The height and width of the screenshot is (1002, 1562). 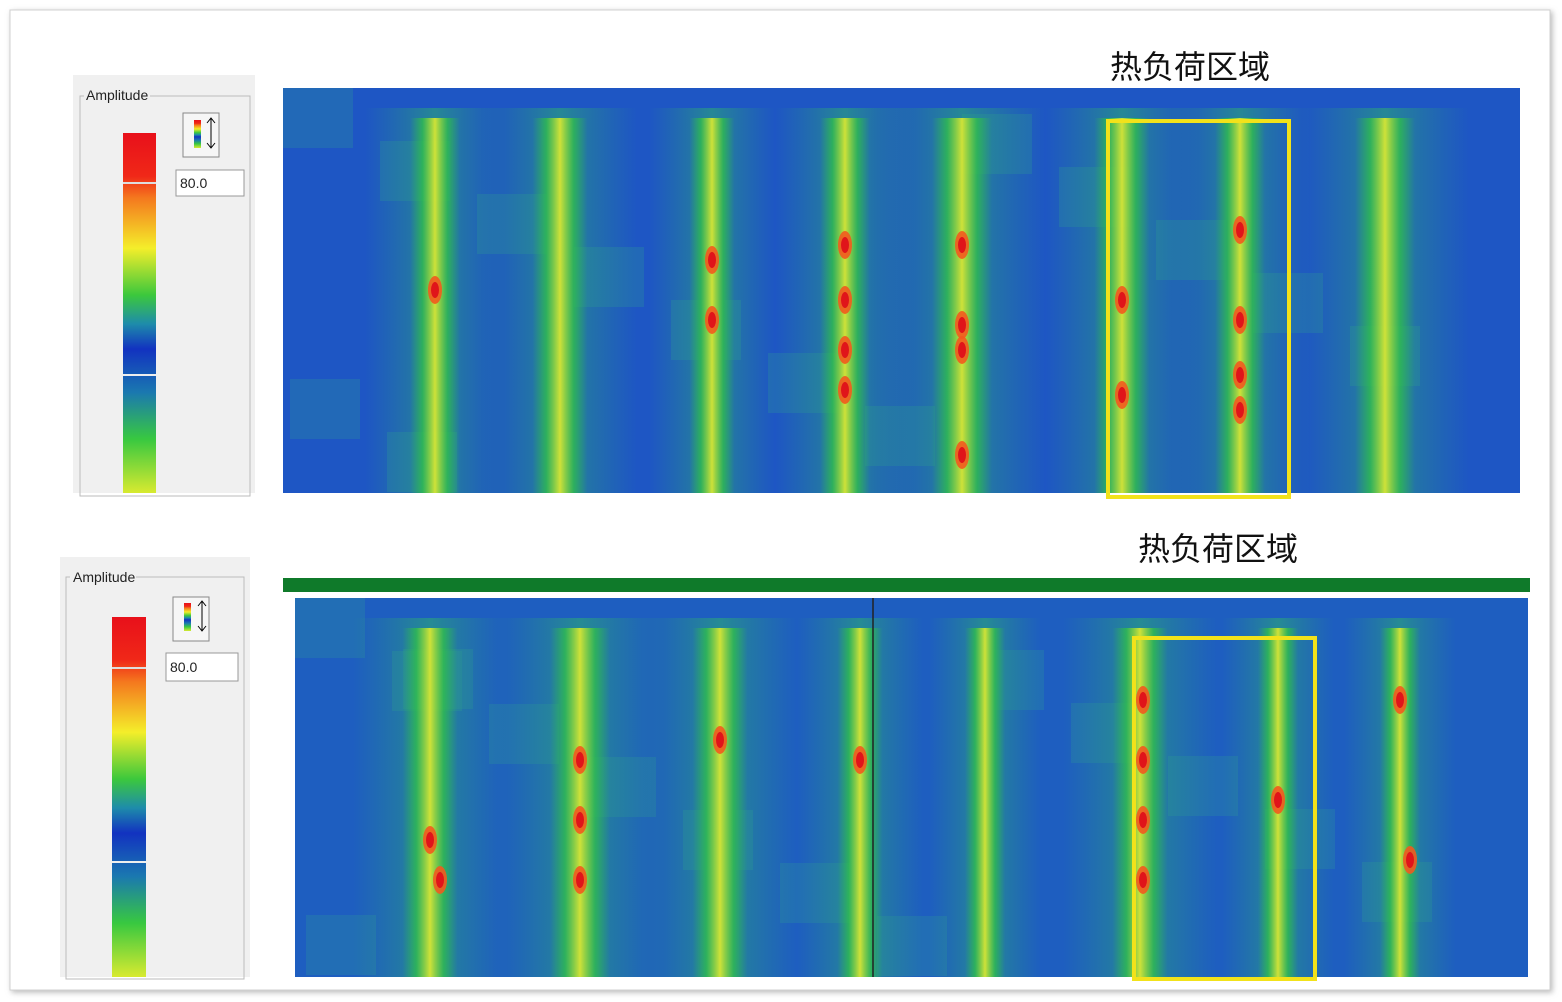 I want to click on ruler-bar, so click(x=906, y=585).